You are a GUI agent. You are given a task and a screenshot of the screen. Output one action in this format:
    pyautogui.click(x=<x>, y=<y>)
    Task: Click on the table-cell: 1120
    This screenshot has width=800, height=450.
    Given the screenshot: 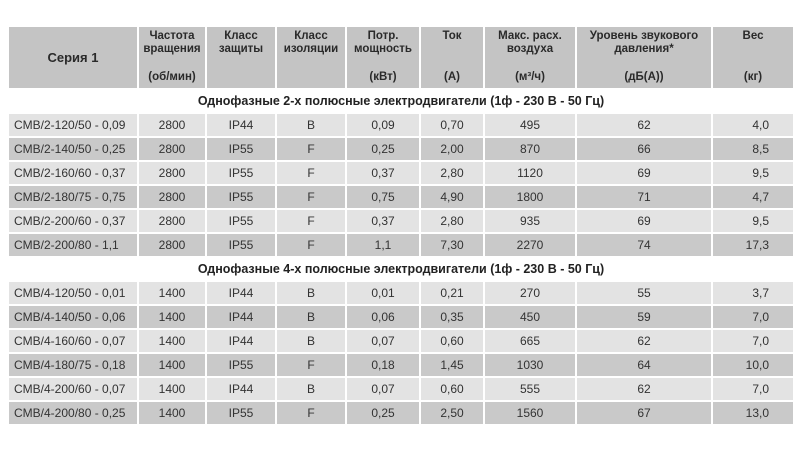 What is the action you would take?
    pyautogui.click(x=530, y=173)
    